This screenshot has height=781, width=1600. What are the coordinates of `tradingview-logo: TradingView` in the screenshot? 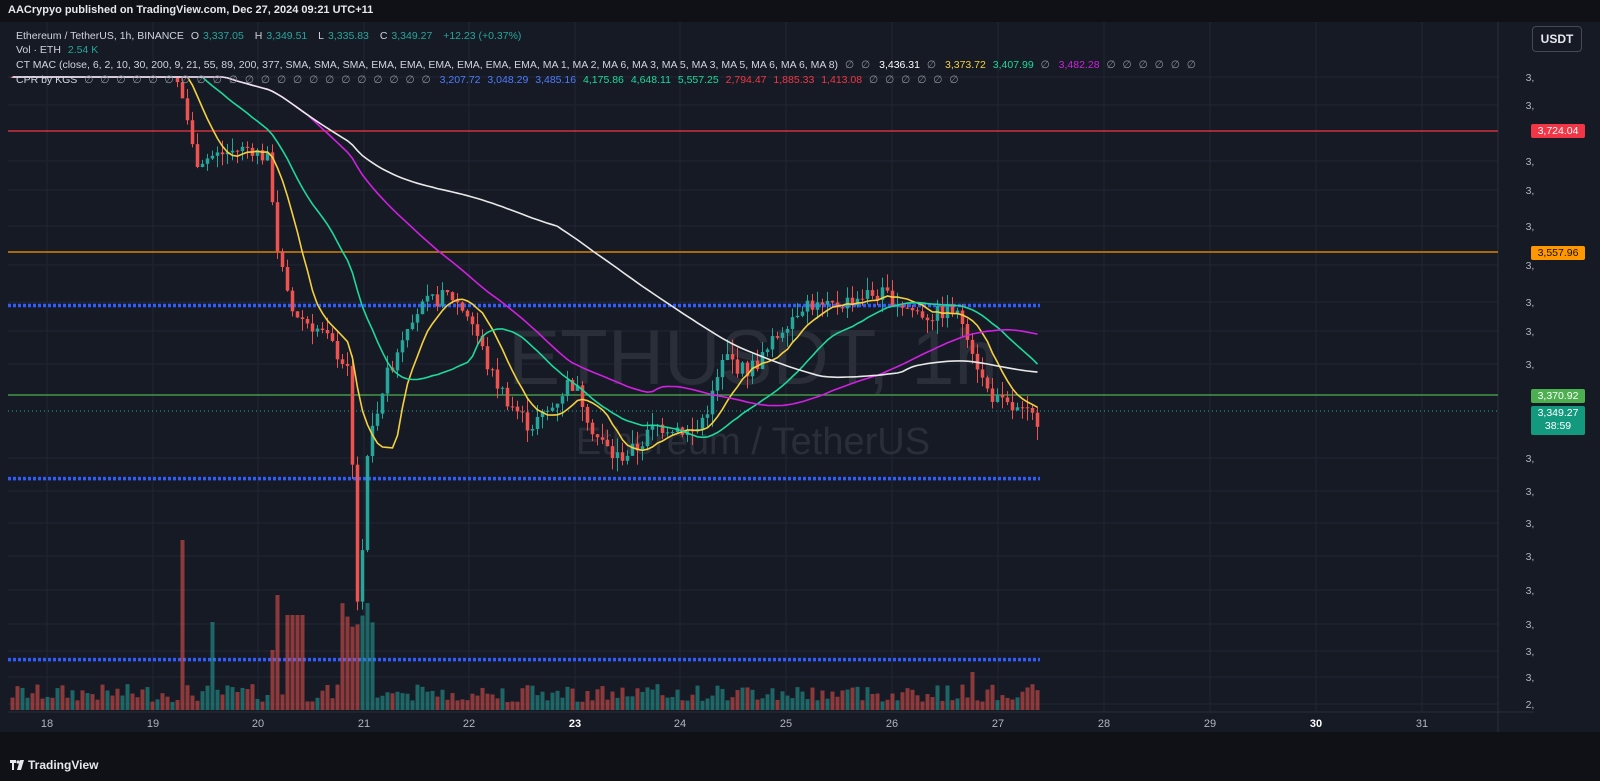 It's located at (54, 765).